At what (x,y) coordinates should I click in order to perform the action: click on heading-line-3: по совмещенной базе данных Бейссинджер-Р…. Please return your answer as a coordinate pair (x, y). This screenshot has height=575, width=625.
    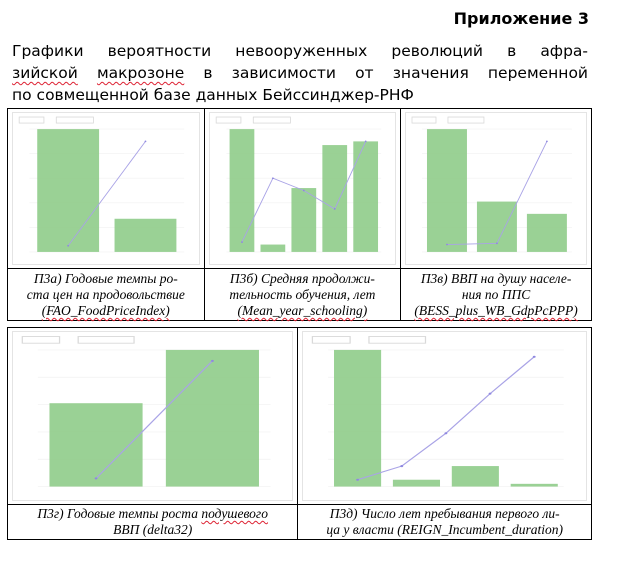
    Looking at the image, I should click on (213, 95).